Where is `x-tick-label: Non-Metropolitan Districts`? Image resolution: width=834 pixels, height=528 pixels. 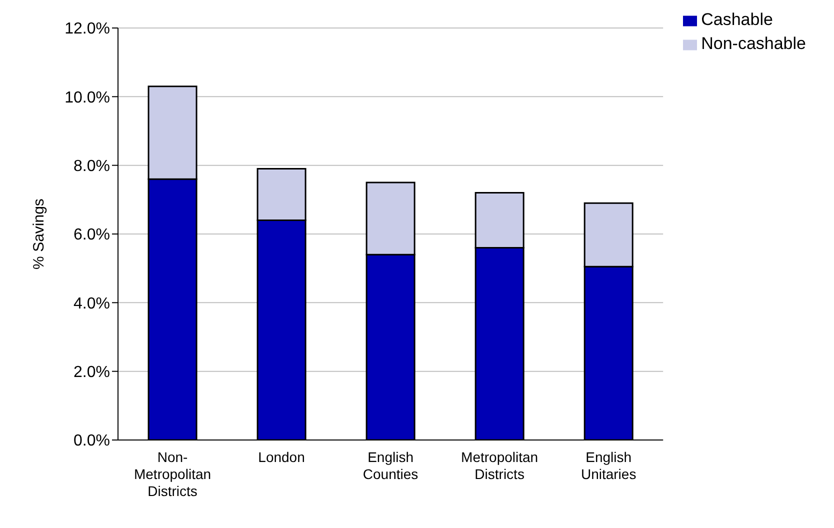 x-tick-label: Non-Metropolitan Districts is located at coordinates (173, 474).